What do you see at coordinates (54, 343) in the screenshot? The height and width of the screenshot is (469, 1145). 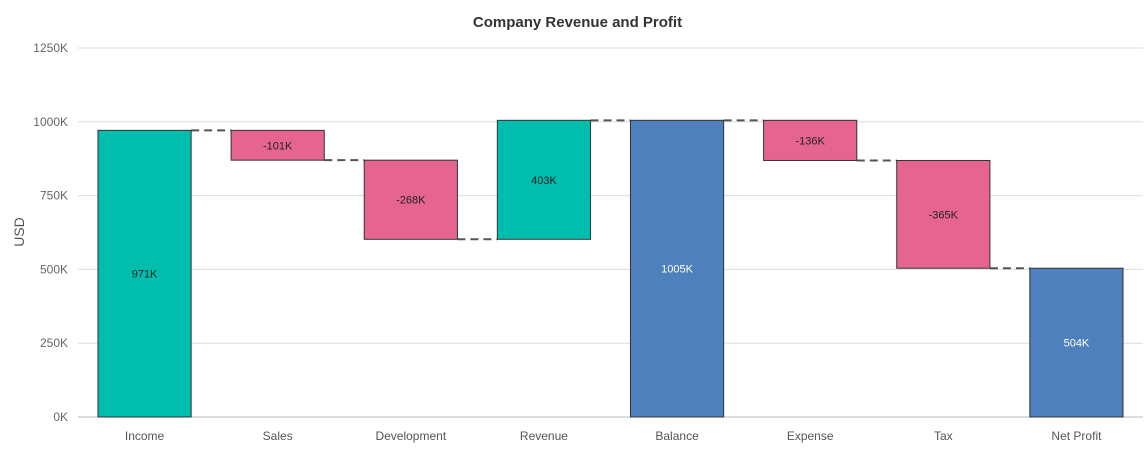 I see `y-tick-label: 250K` at bounding box center [54, 343].